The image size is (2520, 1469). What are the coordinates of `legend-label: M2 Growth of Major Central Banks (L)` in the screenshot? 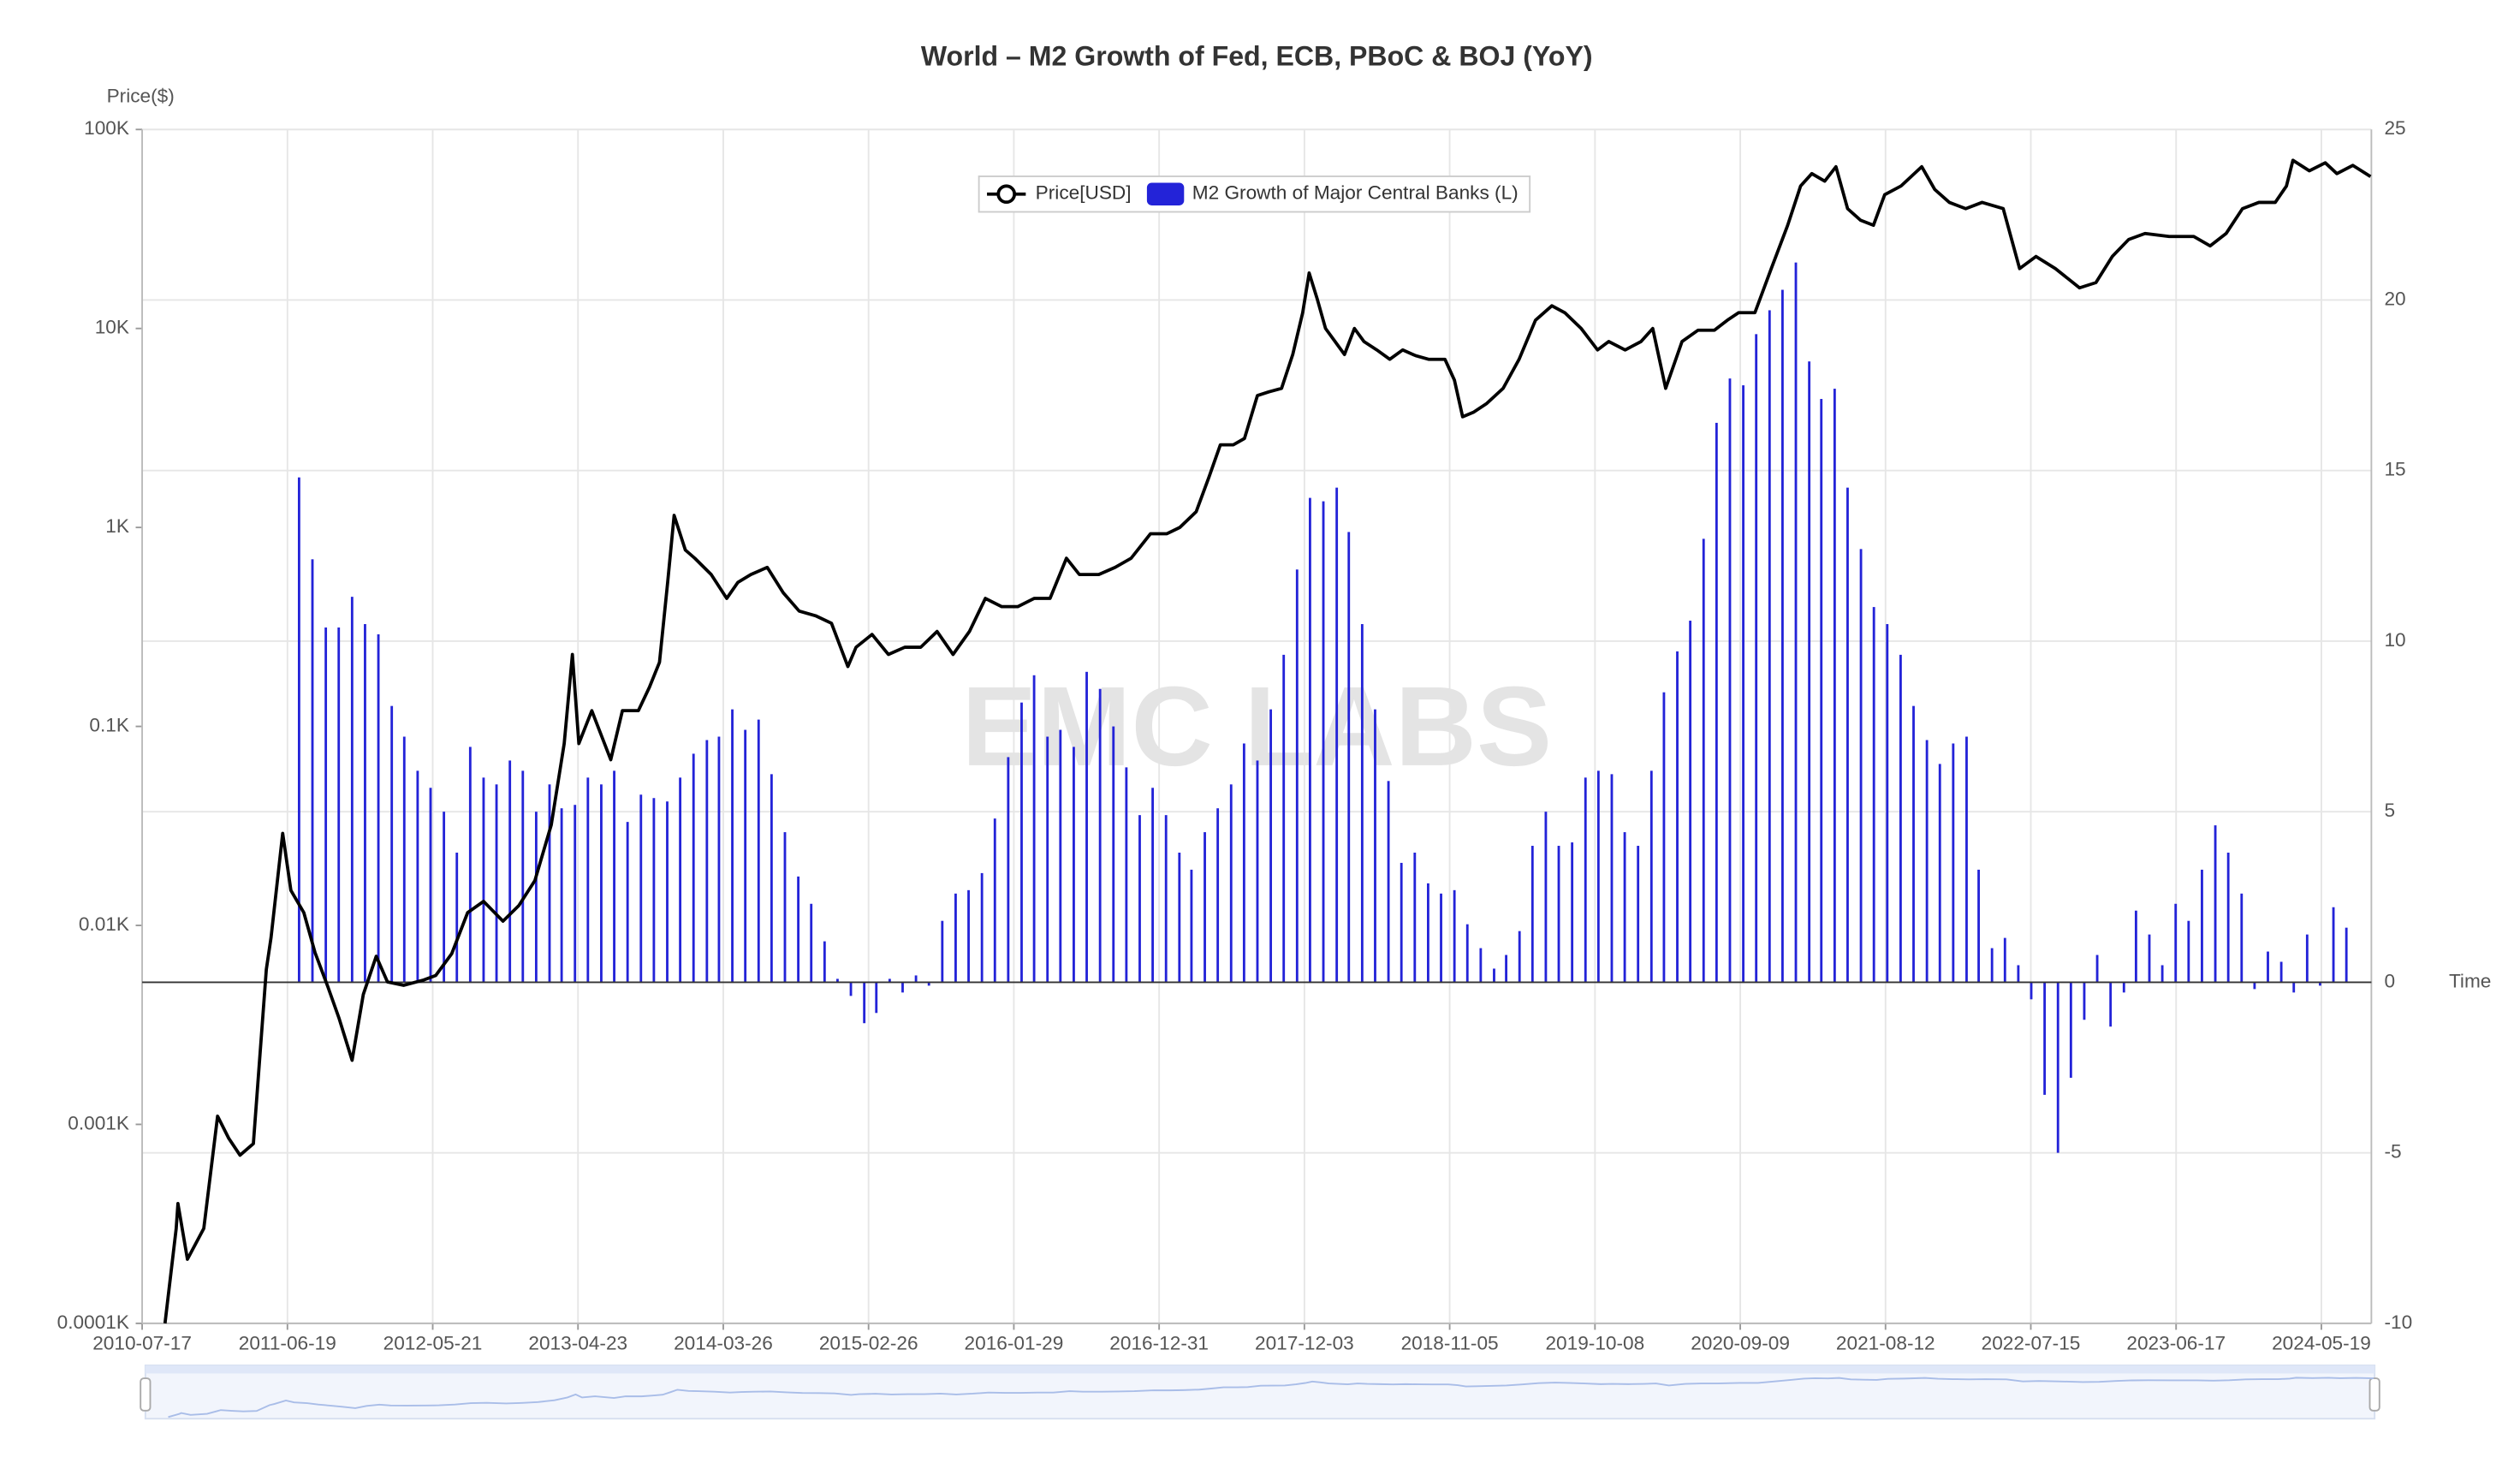 It's located at (1355, 193).